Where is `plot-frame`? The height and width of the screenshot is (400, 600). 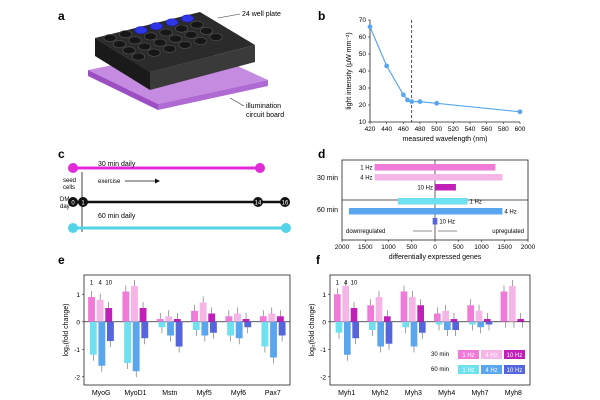 plot-frame is located at coordinates (430, 330).